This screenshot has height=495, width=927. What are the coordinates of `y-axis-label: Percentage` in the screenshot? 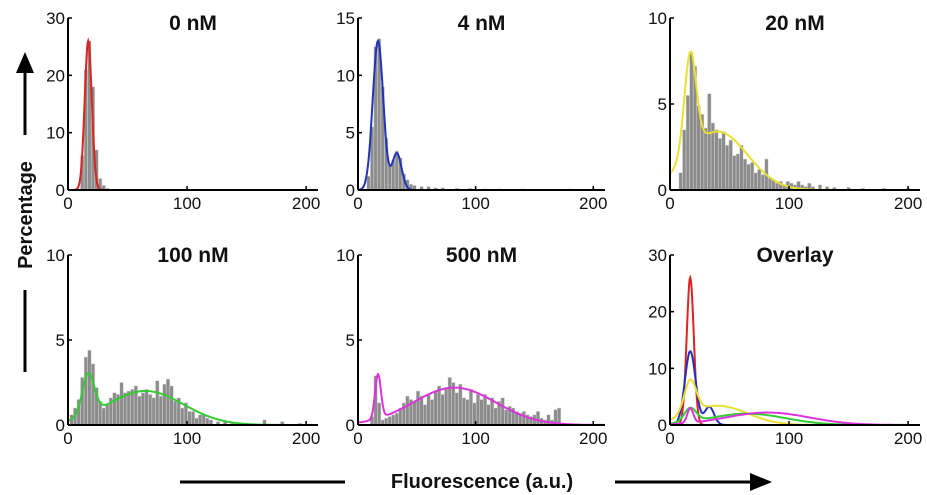 It's located at (26, 215).